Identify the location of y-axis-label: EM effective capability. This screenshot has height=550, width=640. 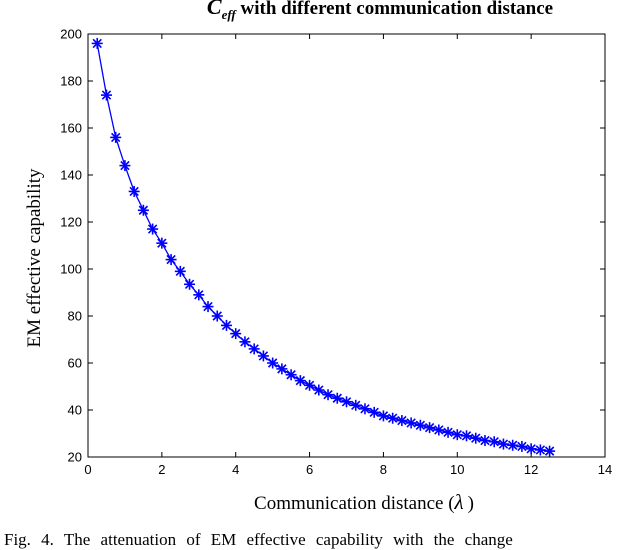
(34, 258).